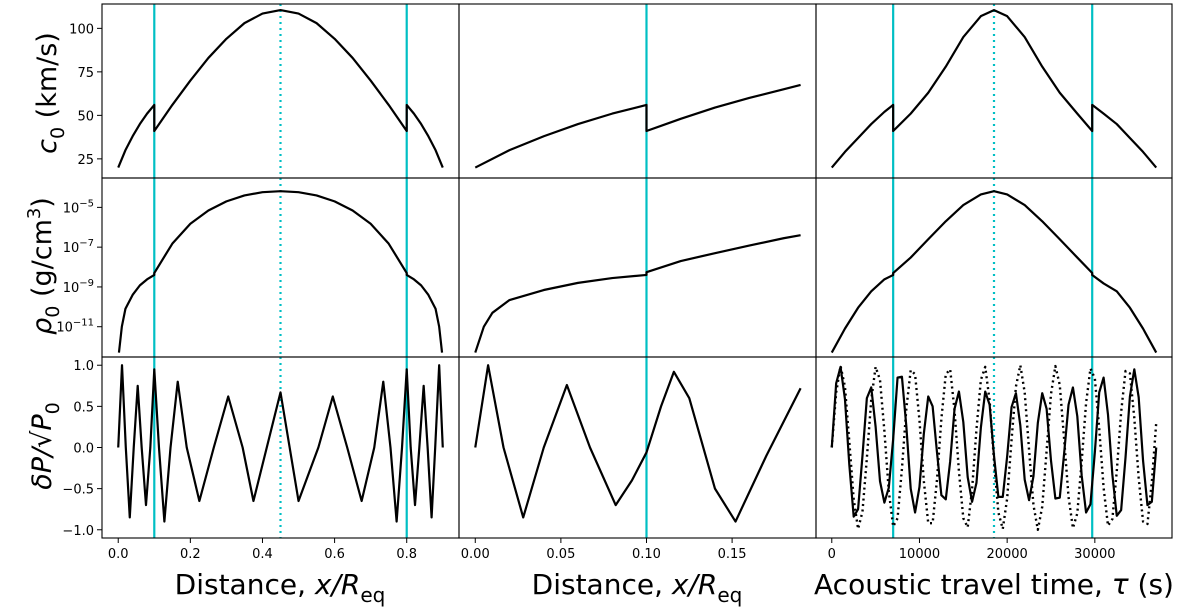 The image size is (1200, 607). Describe the element at coordinates (190, 554) in the screenshot. I see `x-tick-label-col1-2: 0.2` at that location.